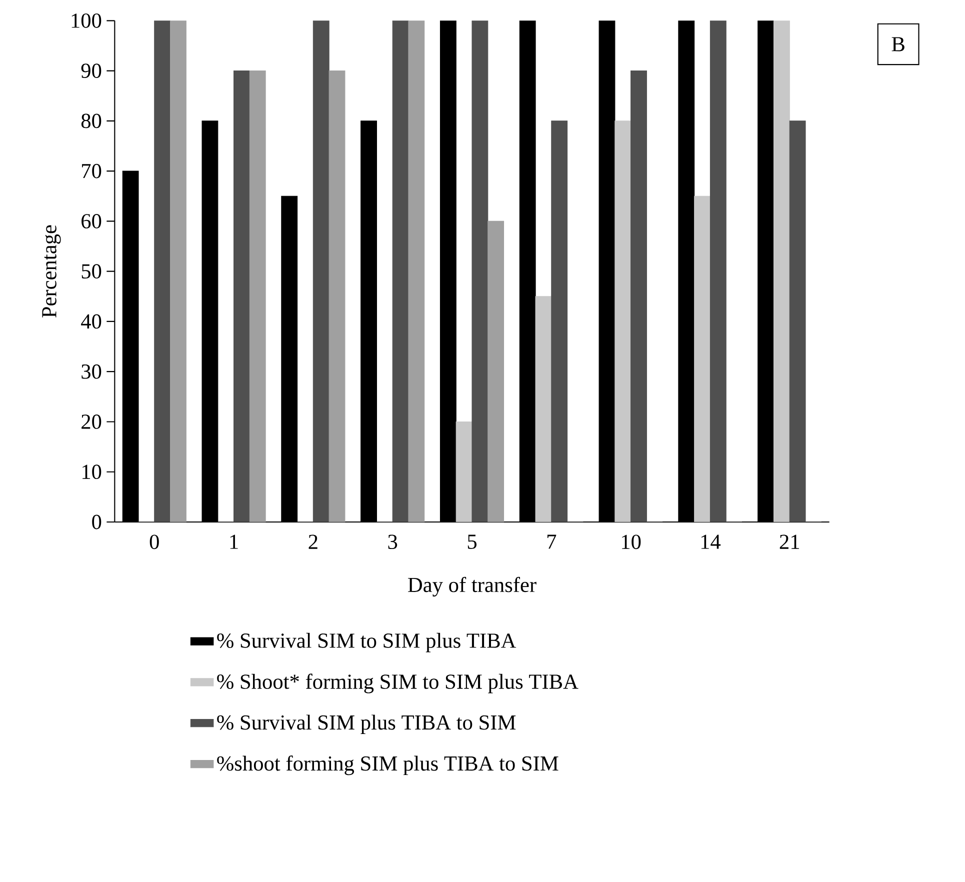 This screenshot has height=882, width=965. I want to click on y-tick-label: 50, so click(92, 271).